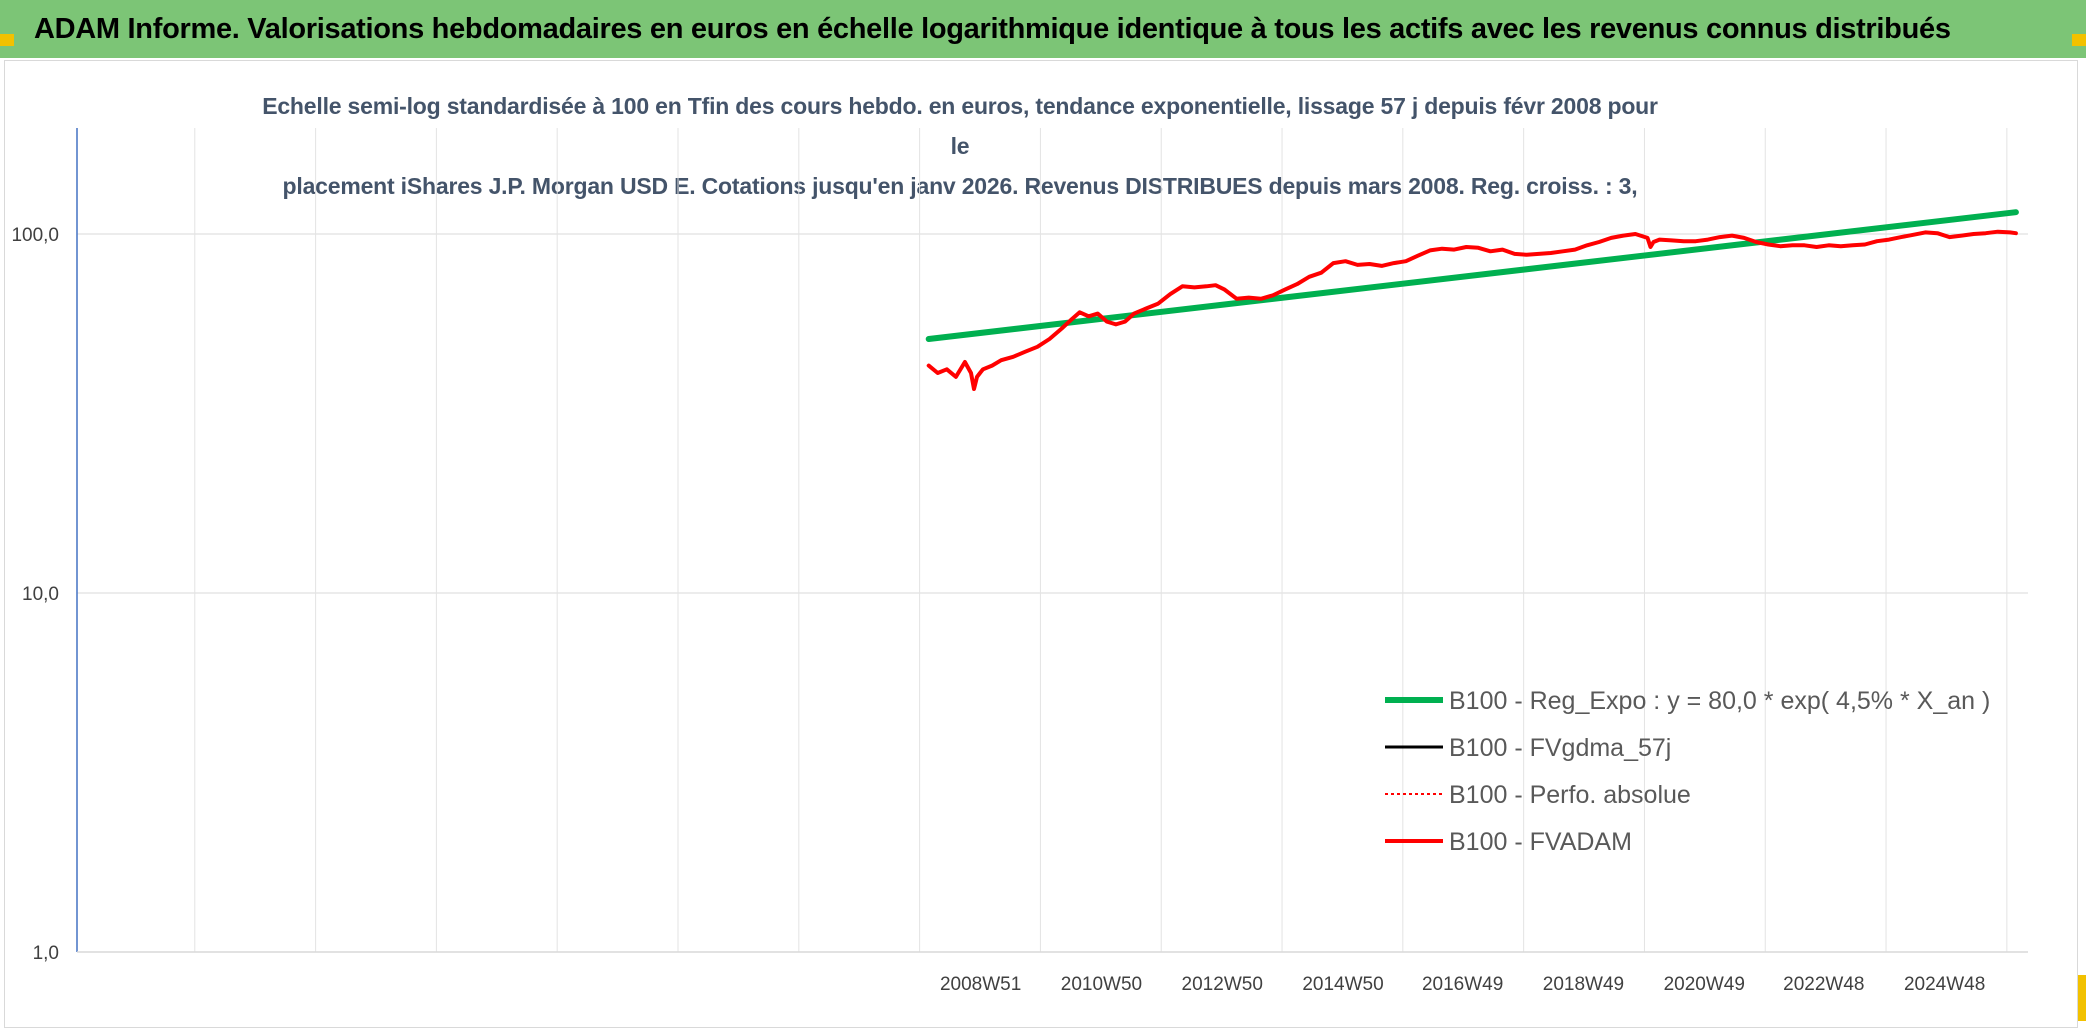 Image resolution: width=2086 pixels, height=1033 pixels. Describe the element at coordinates (1704, 984) in the screenshot. I see `x-tick-label-6: 2020W49` at that location.